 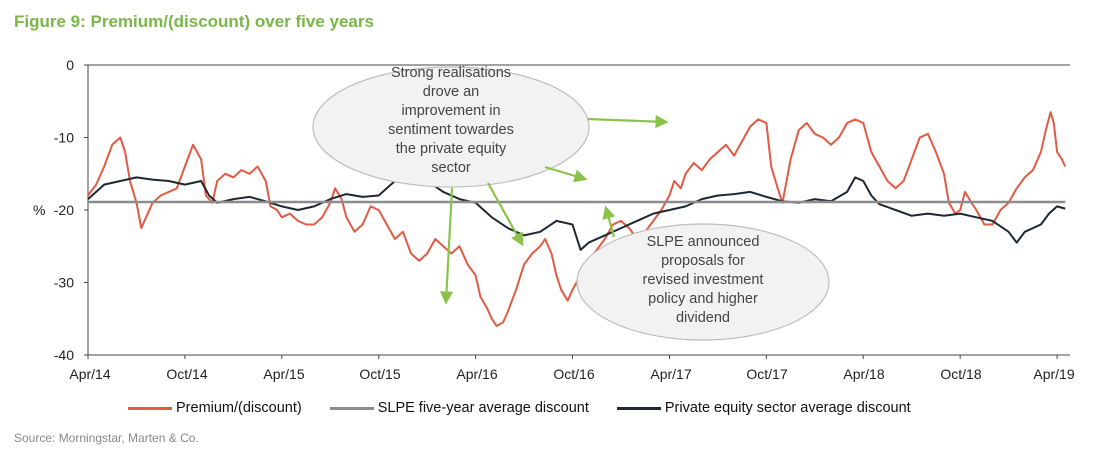 I want to click on x-tick-label: Apr/18, so click(x=863, y=374).